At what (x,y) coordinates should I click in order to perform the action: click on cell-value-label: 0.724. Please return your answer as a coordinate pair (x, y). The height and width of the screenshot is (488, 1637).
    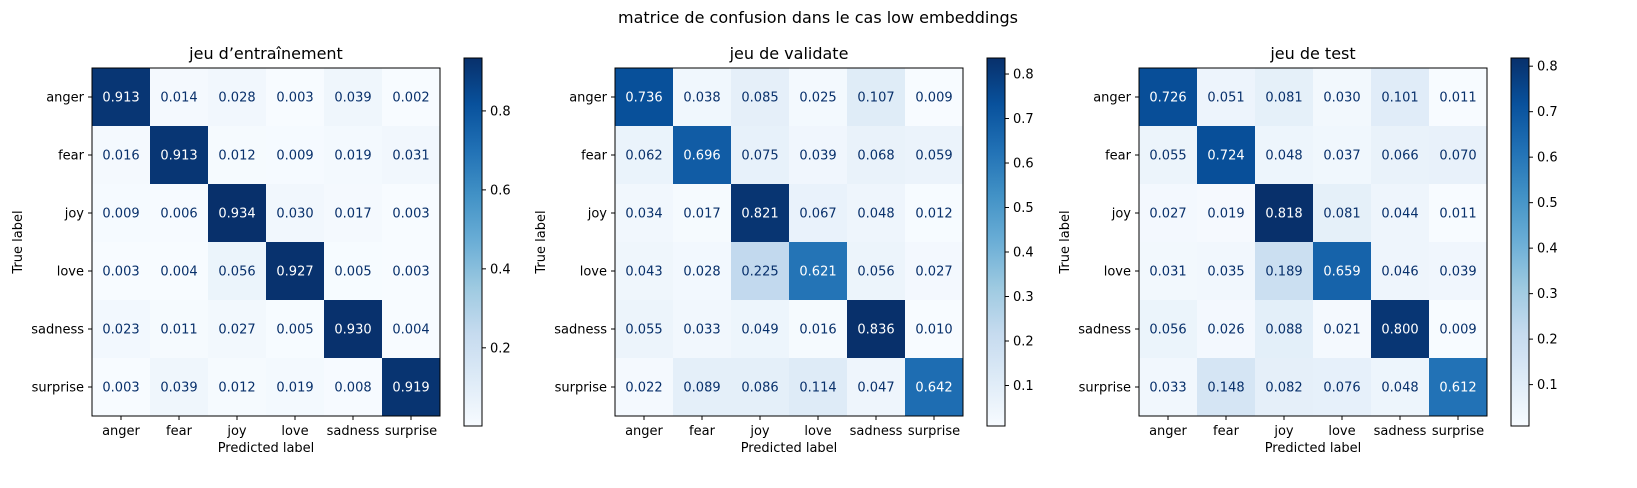
    Looking at the image, I should click on (1225, 156).